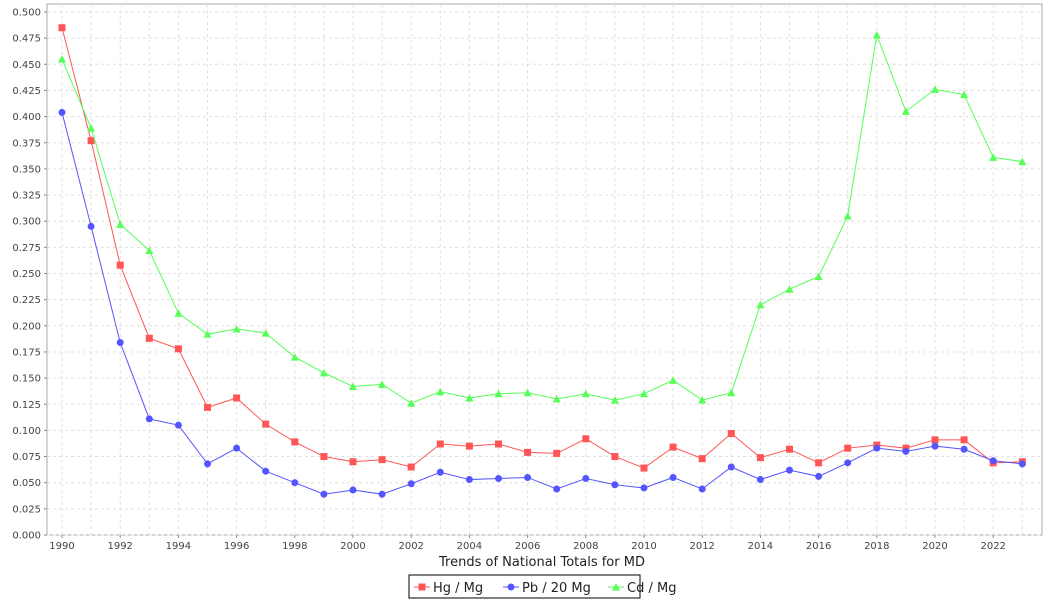  Describe the element at coordinates (469, 546) in the screenshot. I see `x-tick-label: 2004` at that location.